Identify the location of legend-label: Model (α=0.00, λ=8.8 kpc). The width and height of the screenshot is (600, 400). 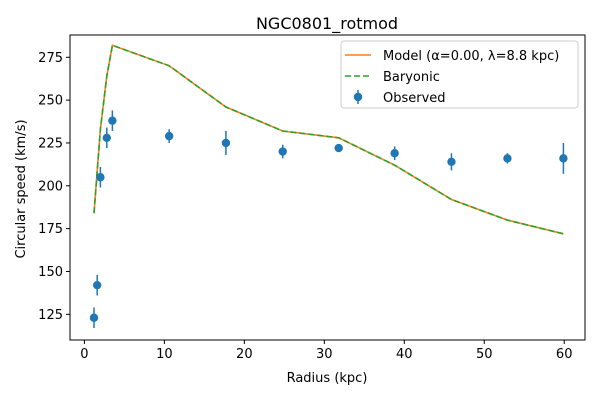
(471, 56).